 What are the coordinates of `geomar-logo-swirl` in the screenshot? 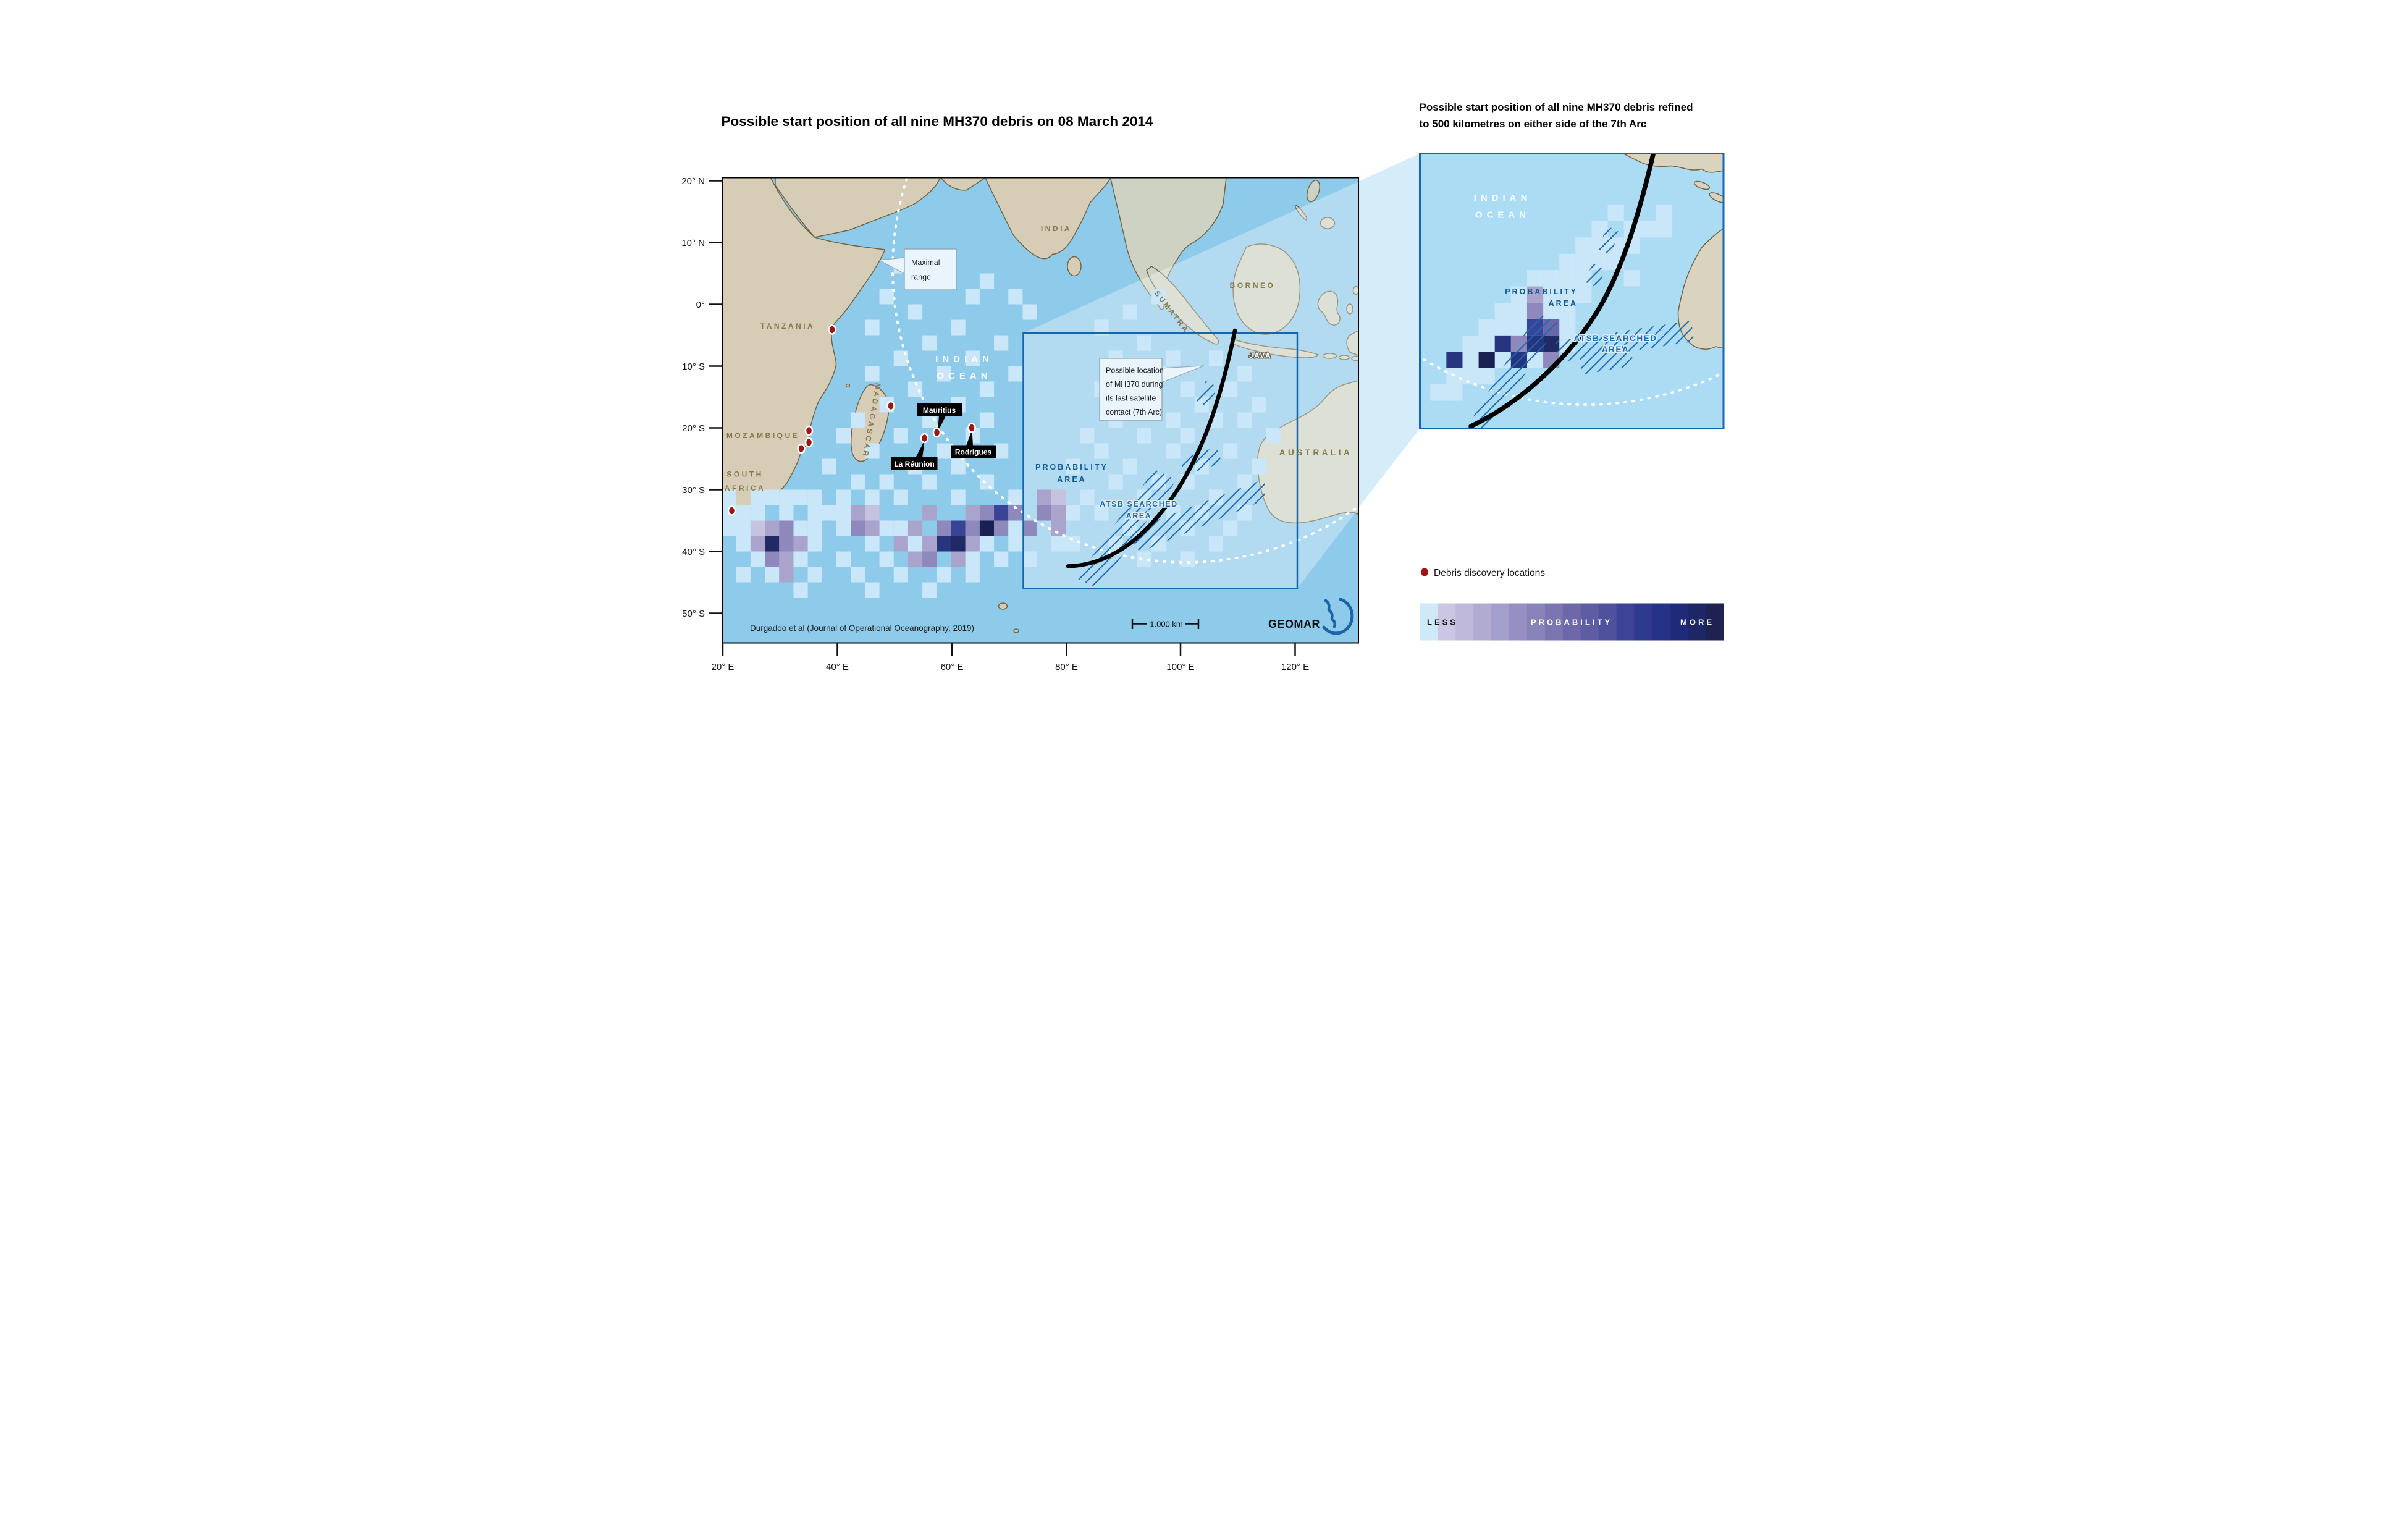 It's located at (1337, 616).